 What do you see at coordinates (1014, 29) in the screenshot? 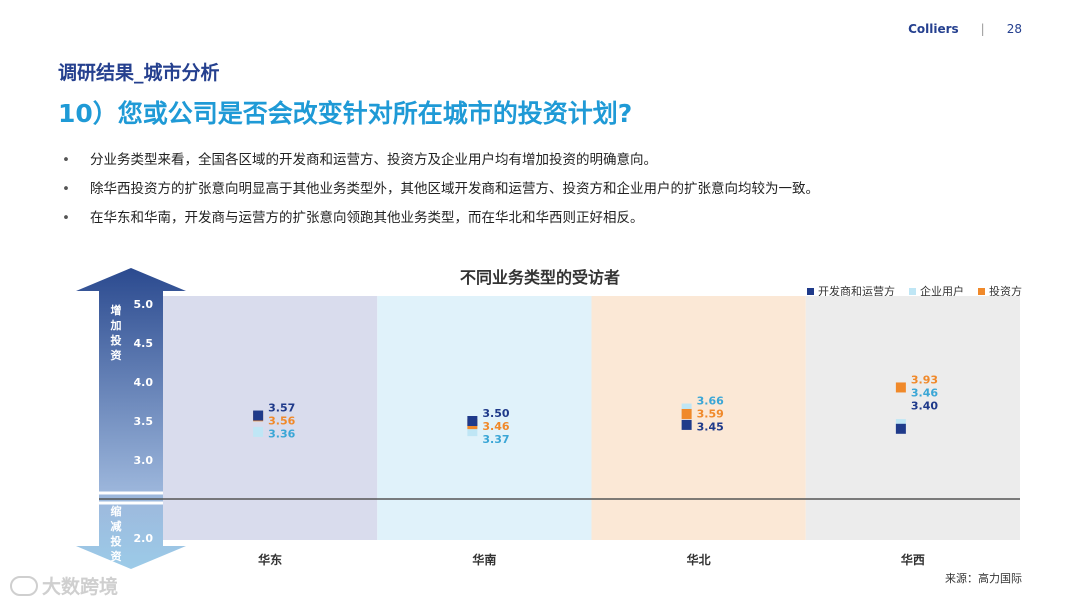
I see `page-number: 28` at bounding box center [1014, 29].